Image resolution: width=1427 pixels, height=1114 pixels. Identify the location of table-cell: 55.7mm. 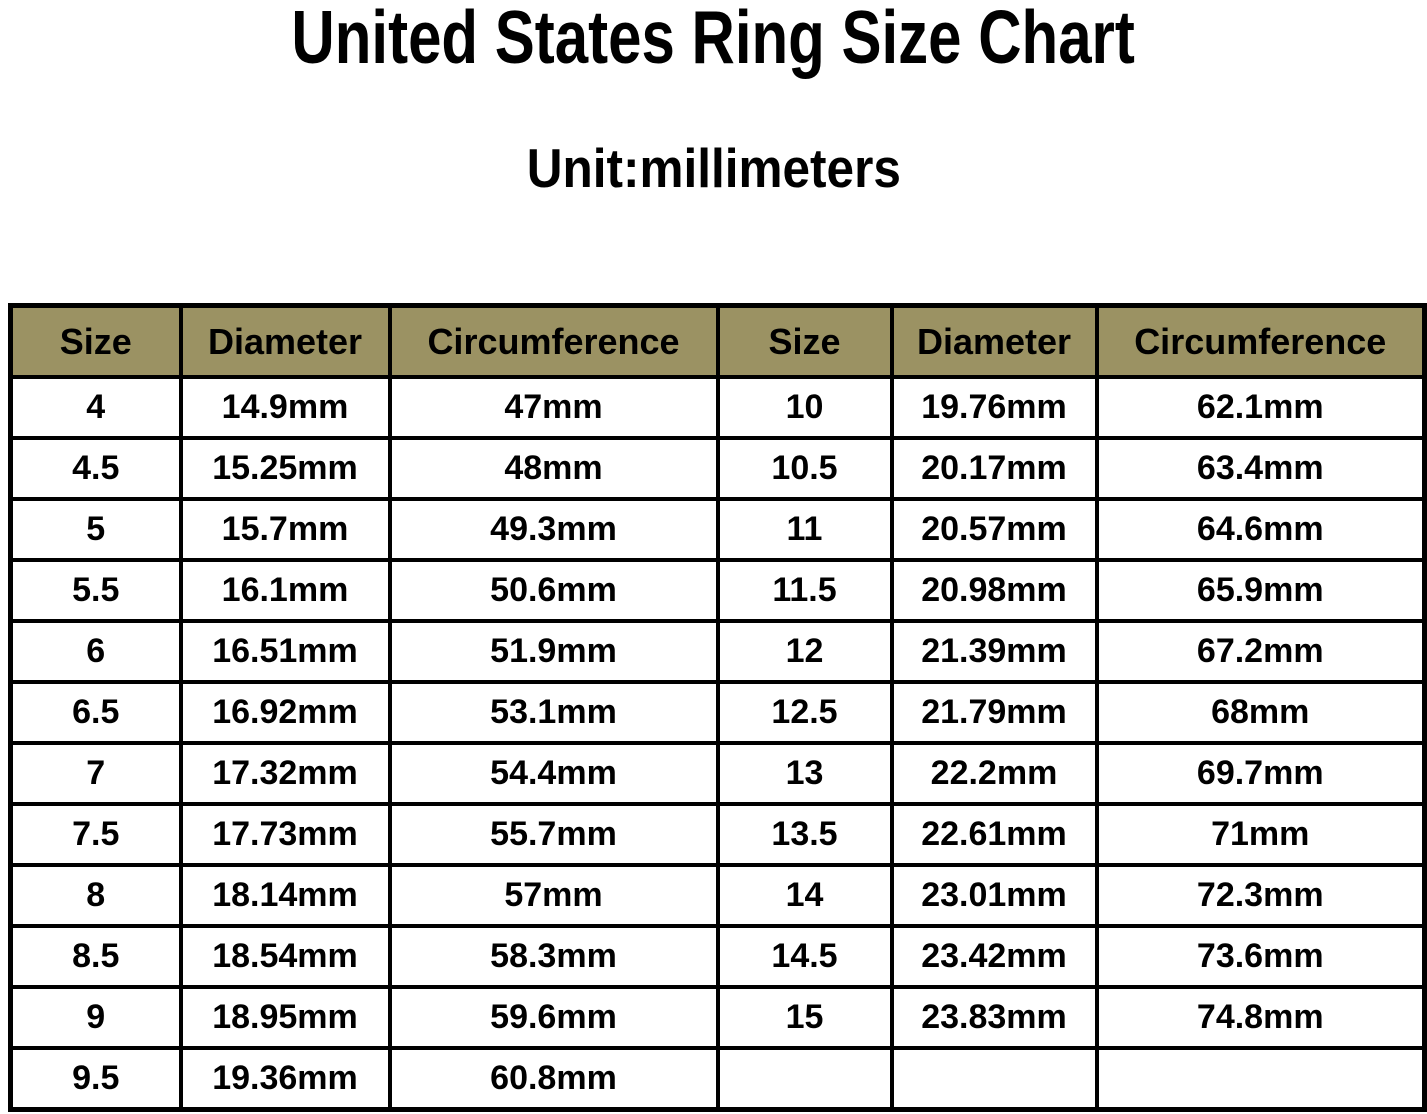
(553, 834).